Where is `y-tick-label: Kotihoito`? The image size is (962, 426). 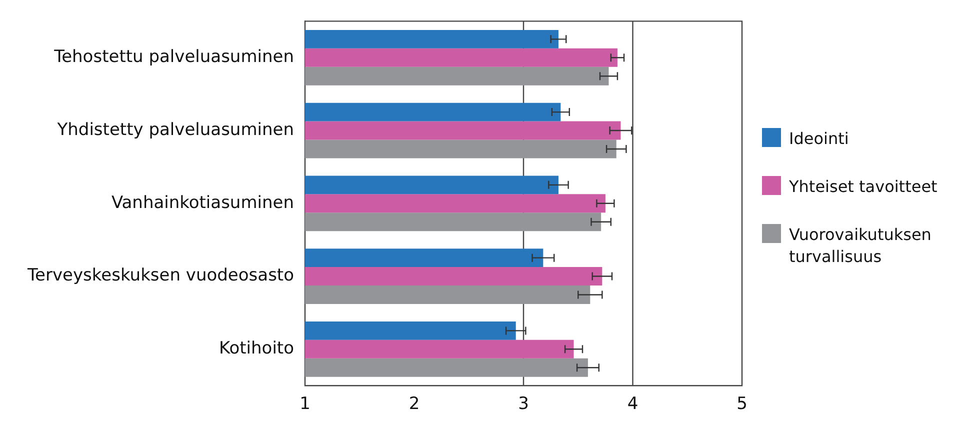 y-tick-label: Kotihoito is located at coordinates (256, 348).